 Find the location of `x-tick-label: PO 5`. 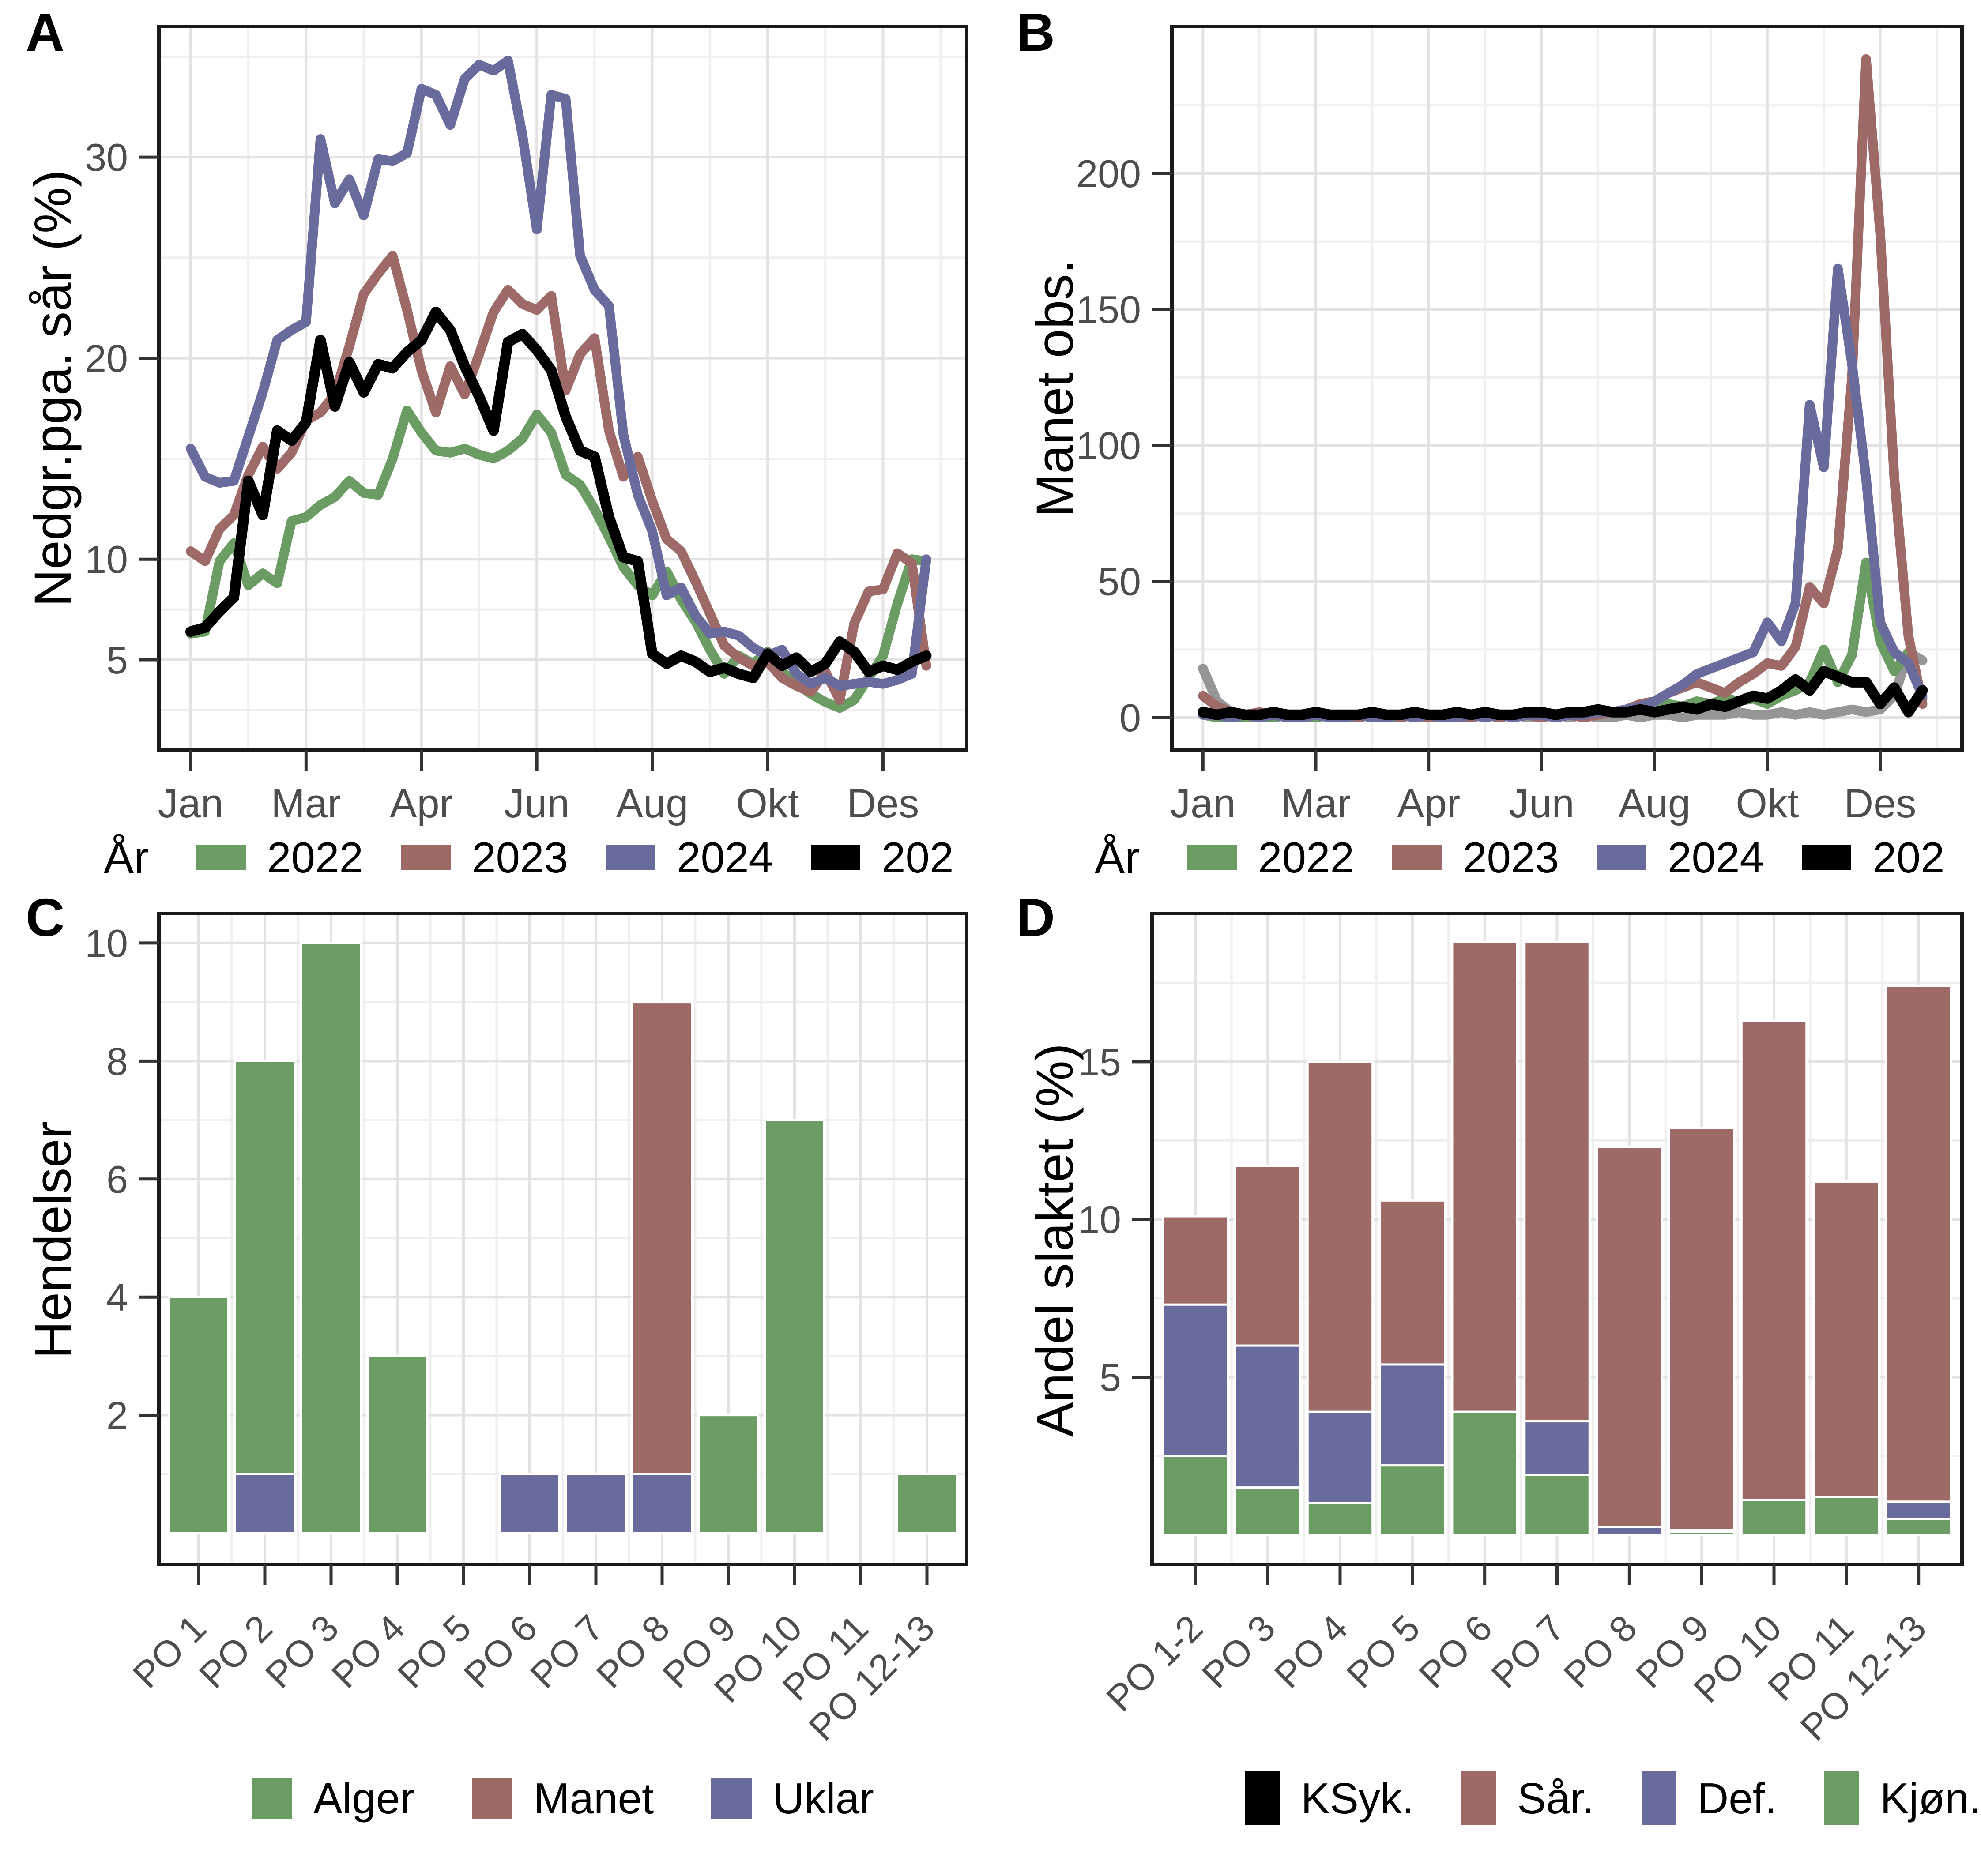

x-tick-label: PO 5 is located at coordinates (434, 1651).